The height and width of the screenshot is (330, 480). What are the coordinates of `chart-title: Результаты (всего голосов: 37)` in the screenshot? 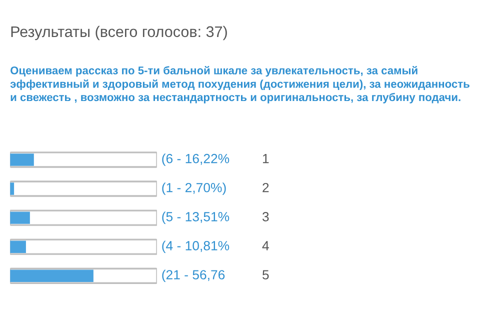 It's located at (119, 33).